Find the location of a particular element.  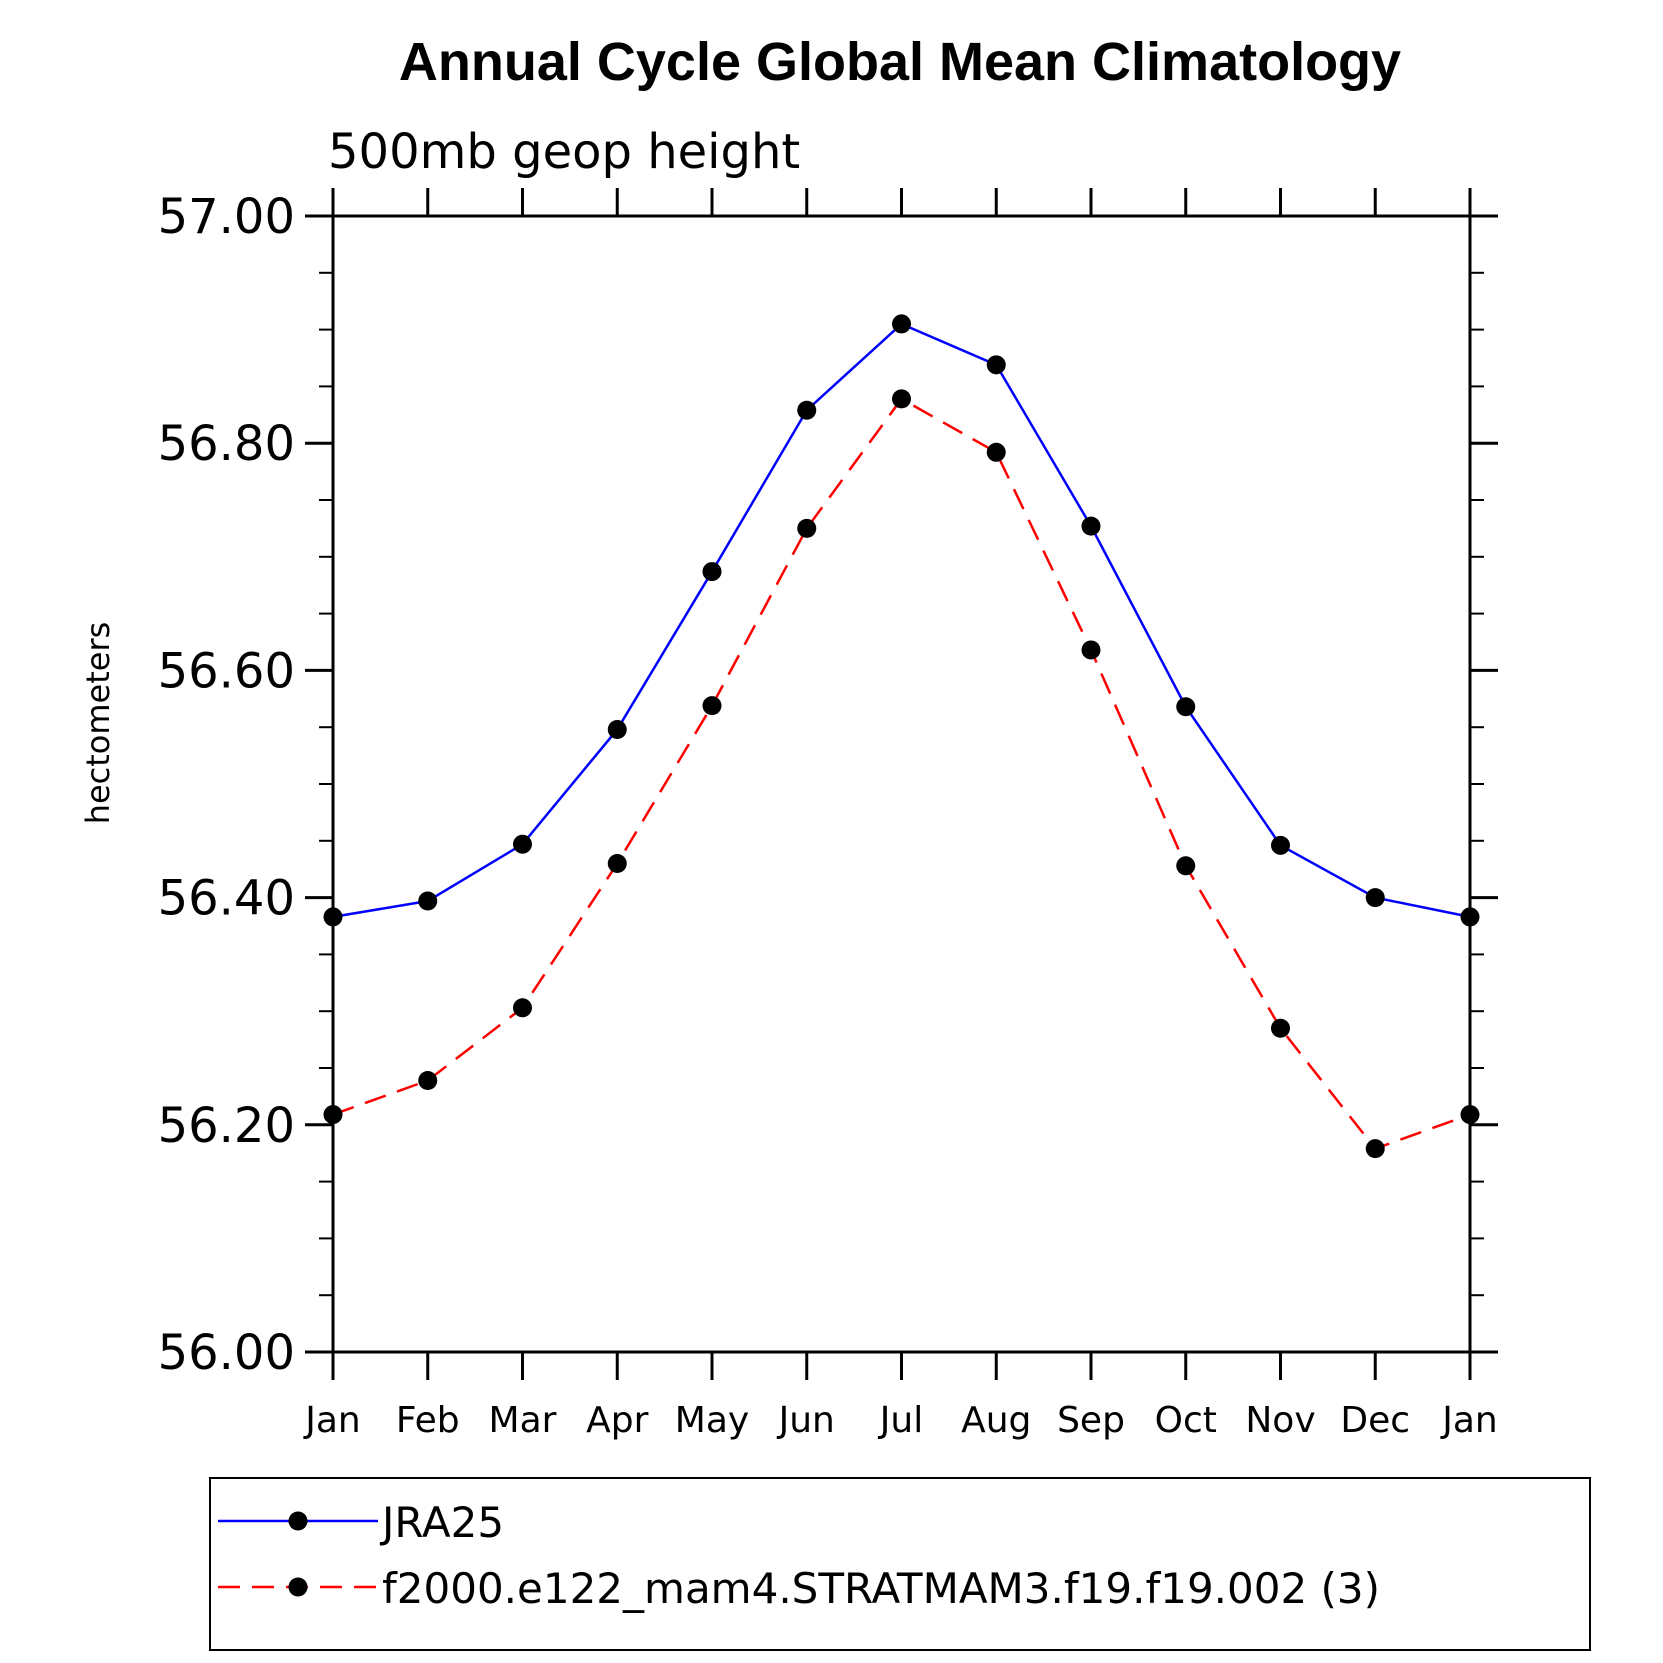

x-tick-label: Oct is located at coordinates (1186, 1420).